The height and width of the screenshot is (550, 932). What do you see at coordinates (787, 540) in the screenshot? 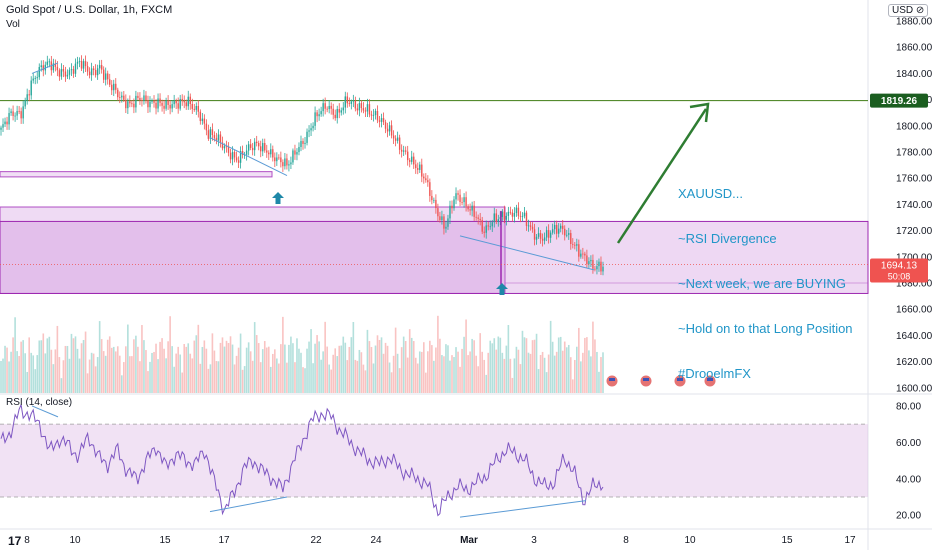
I see `time-tick-label: 15` at bounding box center [787, 540].